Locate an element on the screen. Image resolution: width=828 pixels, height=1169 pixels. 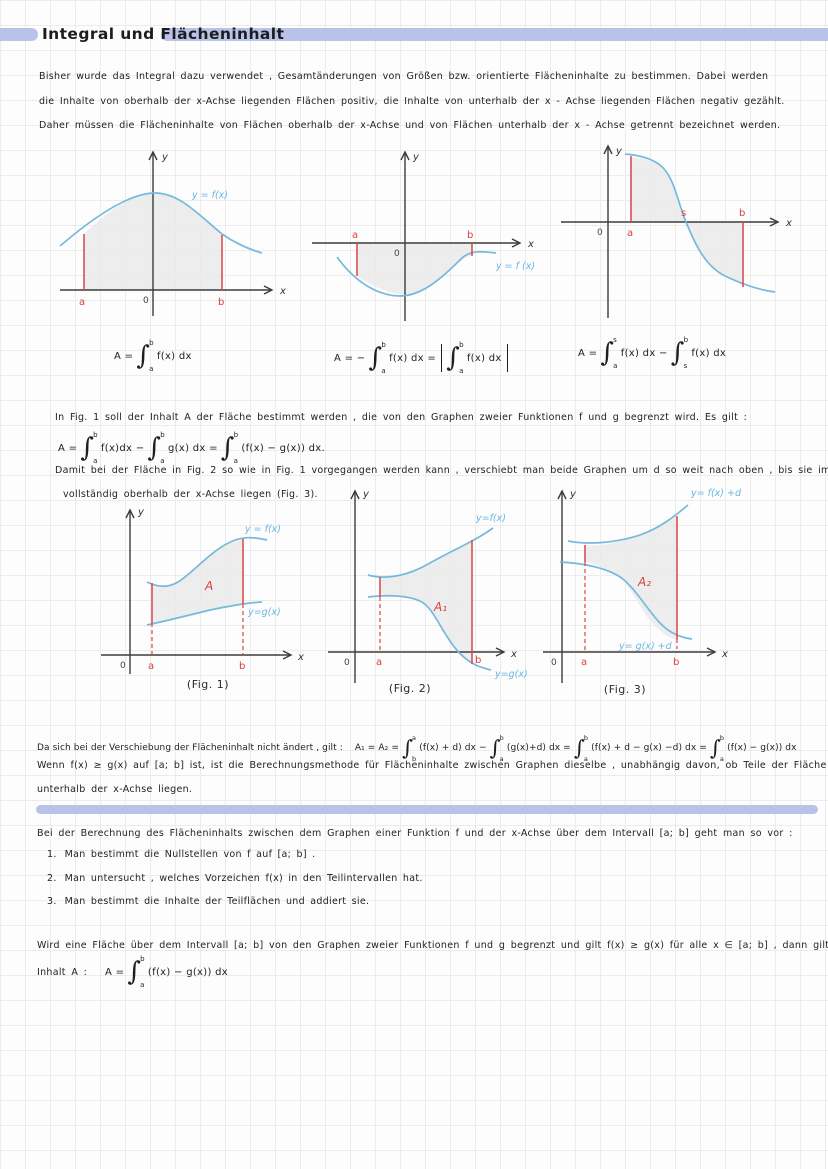
final-label: Inhalt A : is located at coordinates (62, 972).